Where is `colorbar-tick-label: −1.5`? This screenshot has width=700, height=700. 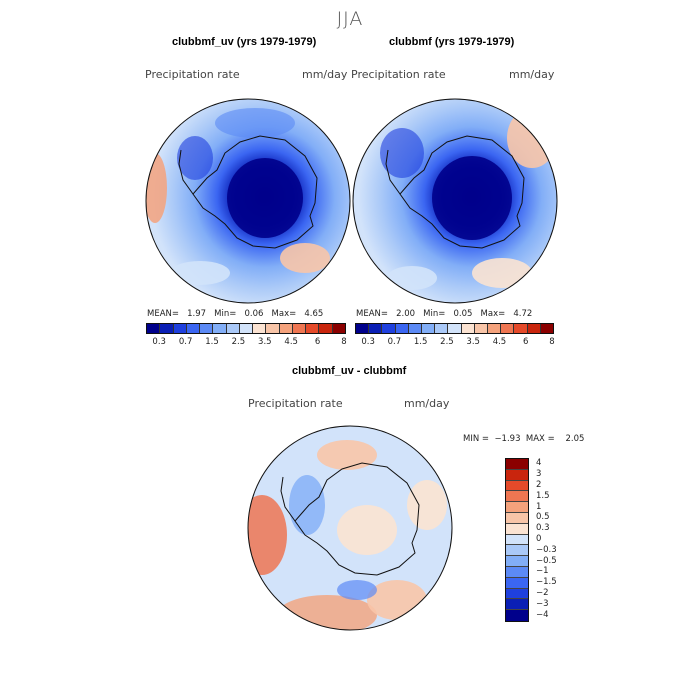
colorbar-tick-label: −1.5 is located at coordinates (546, 582).